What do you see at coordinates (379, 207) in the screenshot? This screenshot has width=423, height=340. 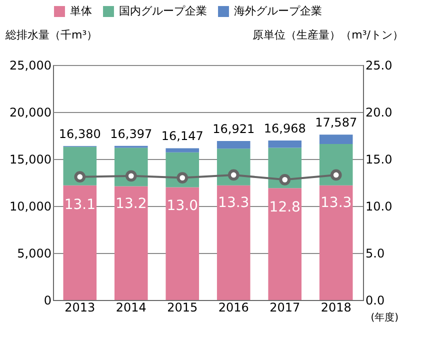 I see `y2-tick-label: 10.0` at bounding box center [379, 207].